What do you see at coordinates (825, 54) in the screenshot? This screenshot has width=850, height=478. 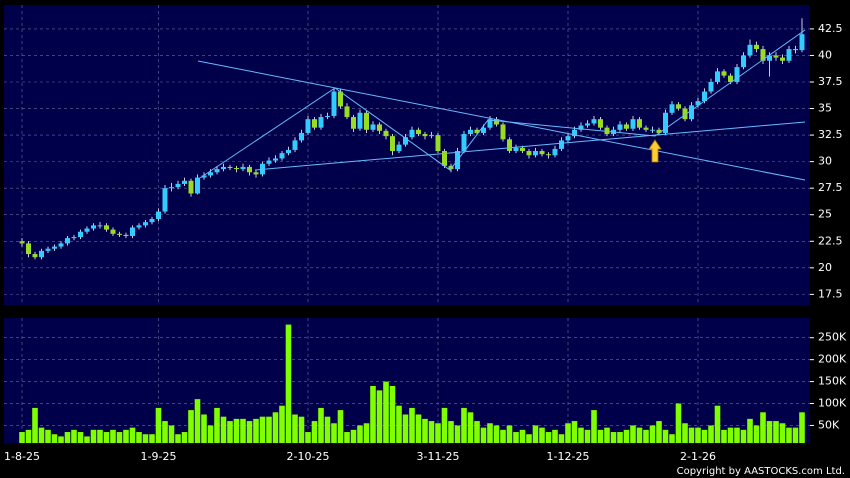 I see `y-tick-label: 40` at bounding box center [825, 54].